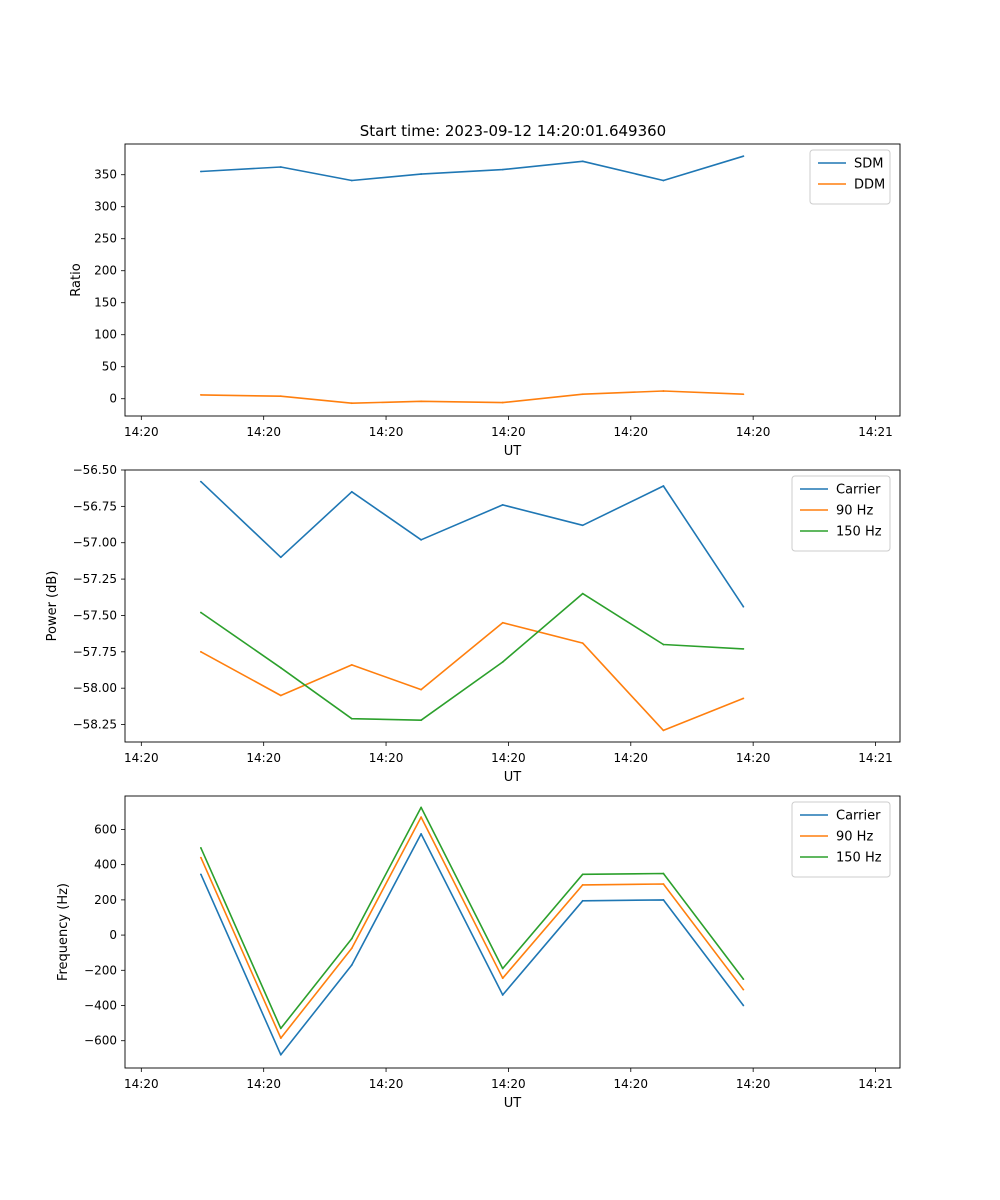  I want to click on y-tick-label: −57.75, so click(95, 652).